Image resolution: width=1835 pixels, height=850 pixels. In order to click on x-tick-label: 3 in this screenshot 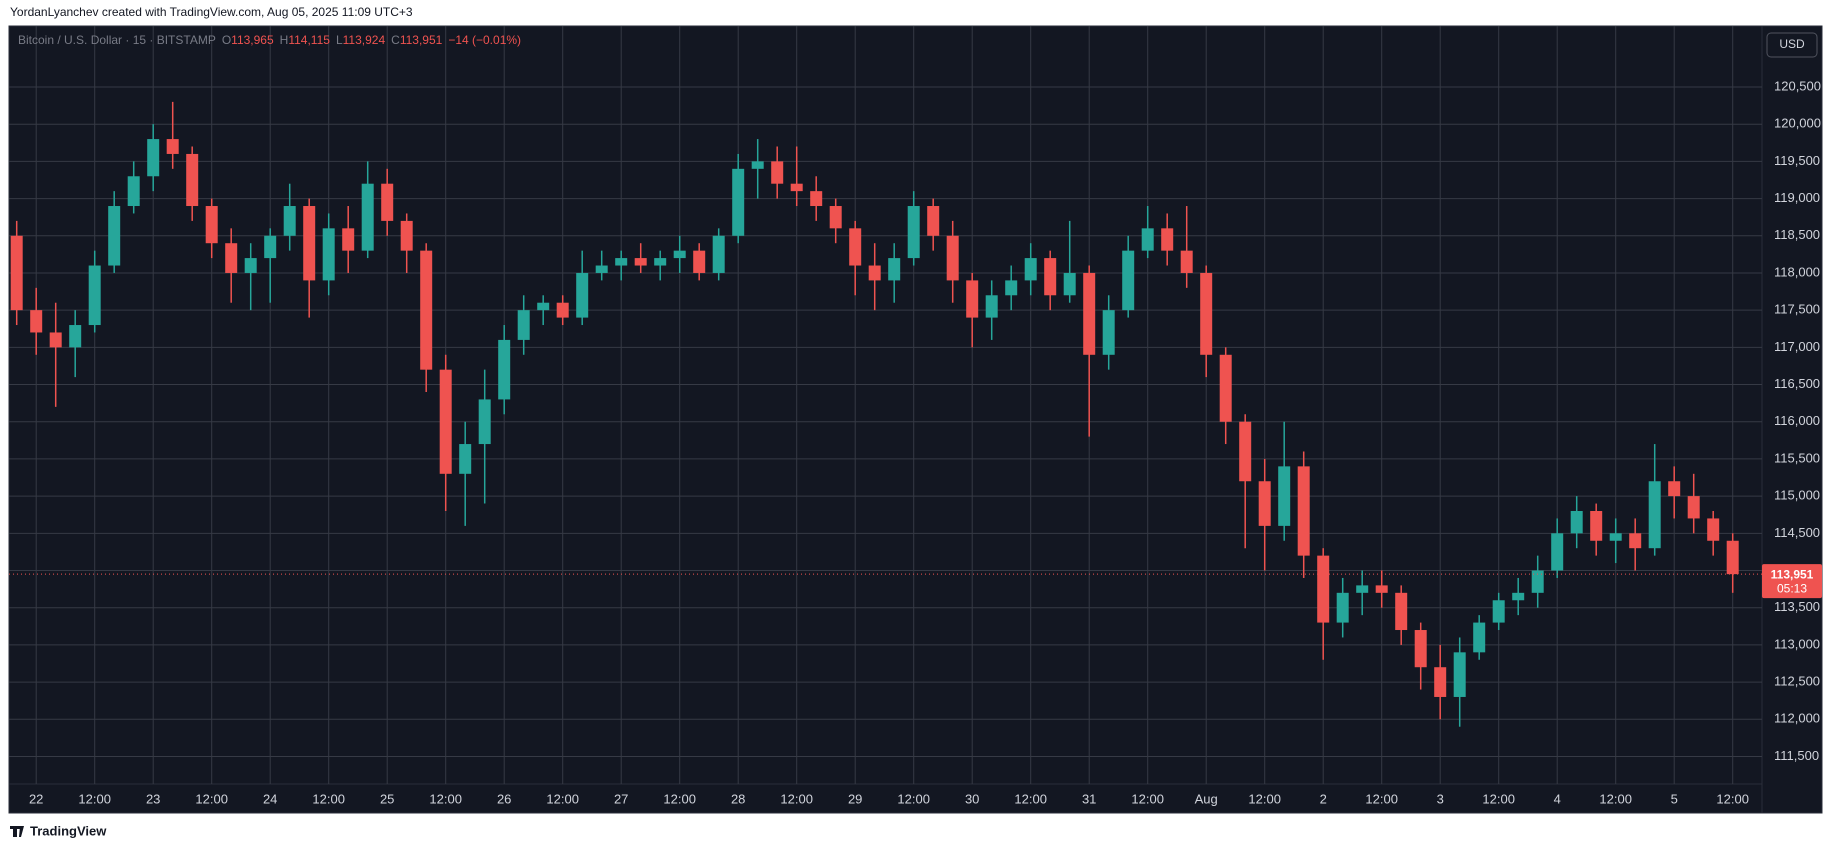, I will do `click(1440, 798)`.